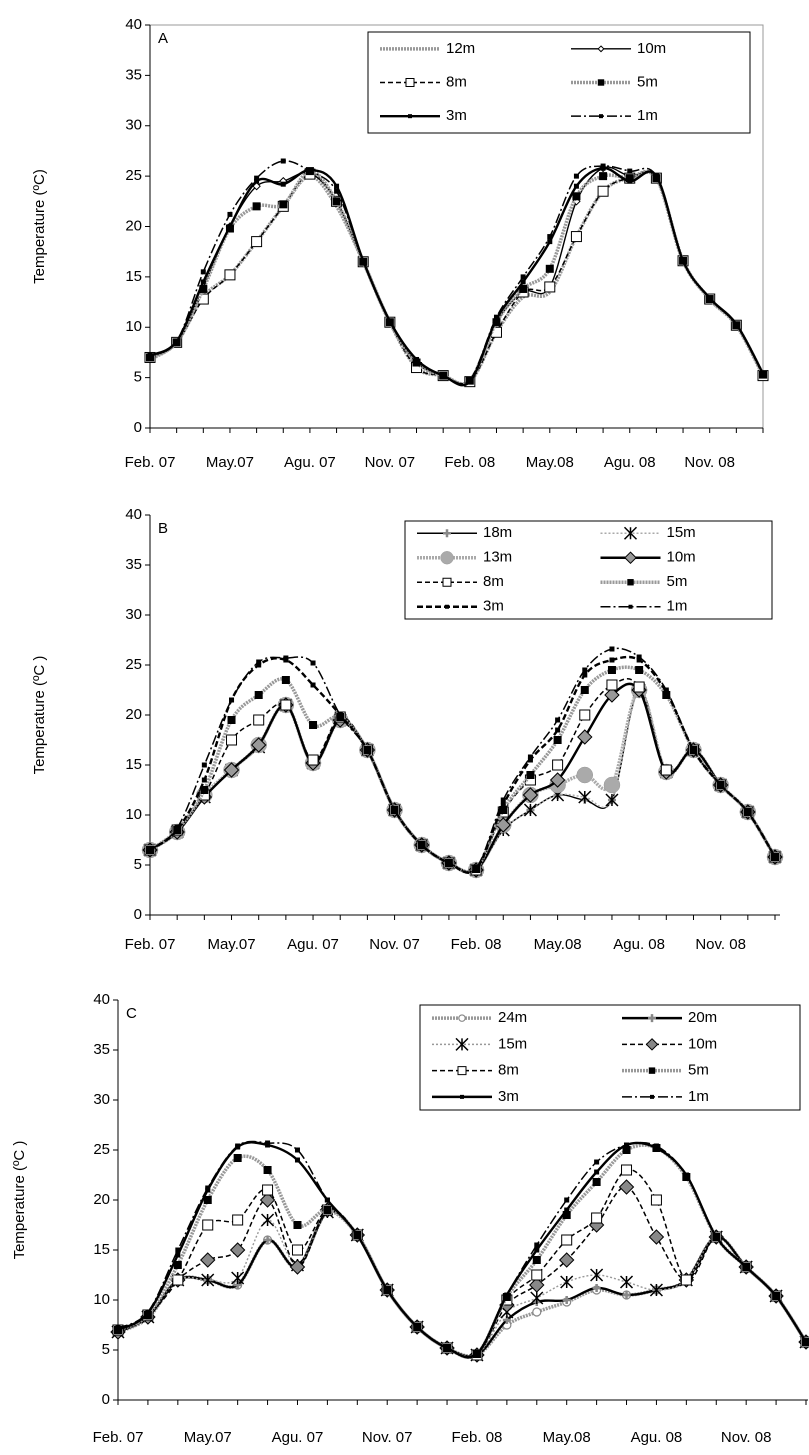  Describe the element at coordinates (588, 570) in the screenshot. I see `legend: 18m 15m 13m 10m 8m 5m 3m 1m` at that location.